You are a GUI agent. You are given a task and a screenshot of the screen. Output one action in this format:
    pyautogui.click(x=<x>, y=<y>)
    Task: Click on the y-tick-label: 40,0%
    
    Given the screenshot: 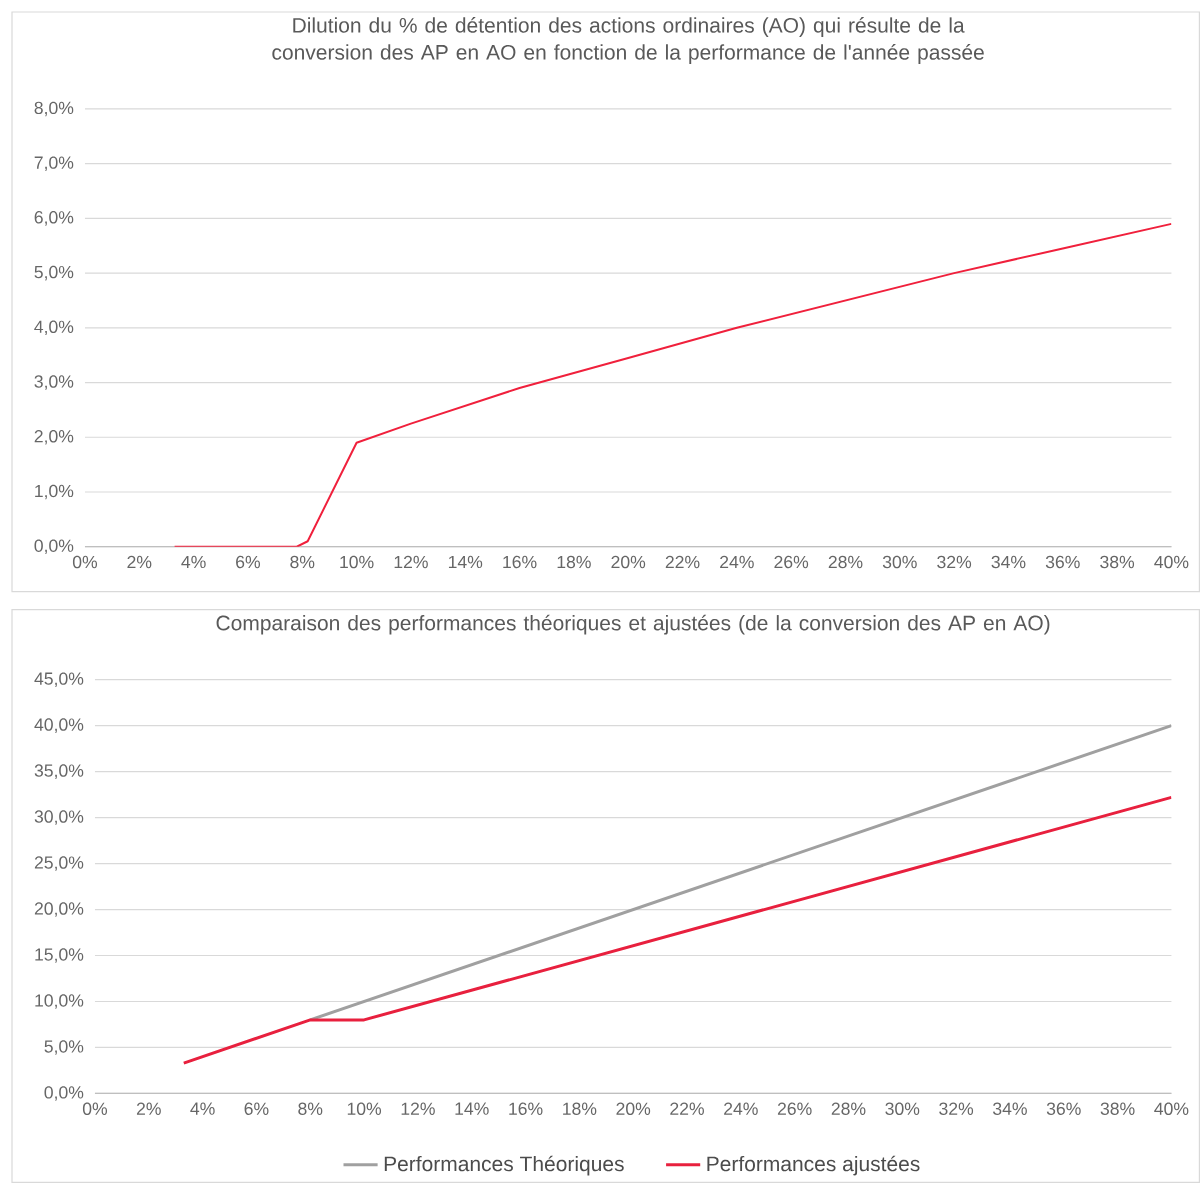 What is the action you would take?
    pyautogui.click(x=59, y=725)
    